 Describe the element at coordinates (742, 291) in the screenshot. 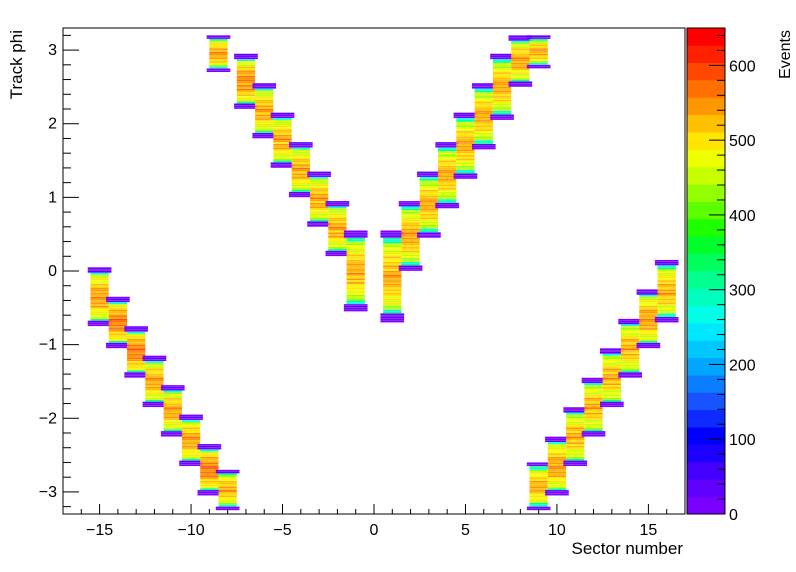

I see `z-tick-label: 300` at that location.